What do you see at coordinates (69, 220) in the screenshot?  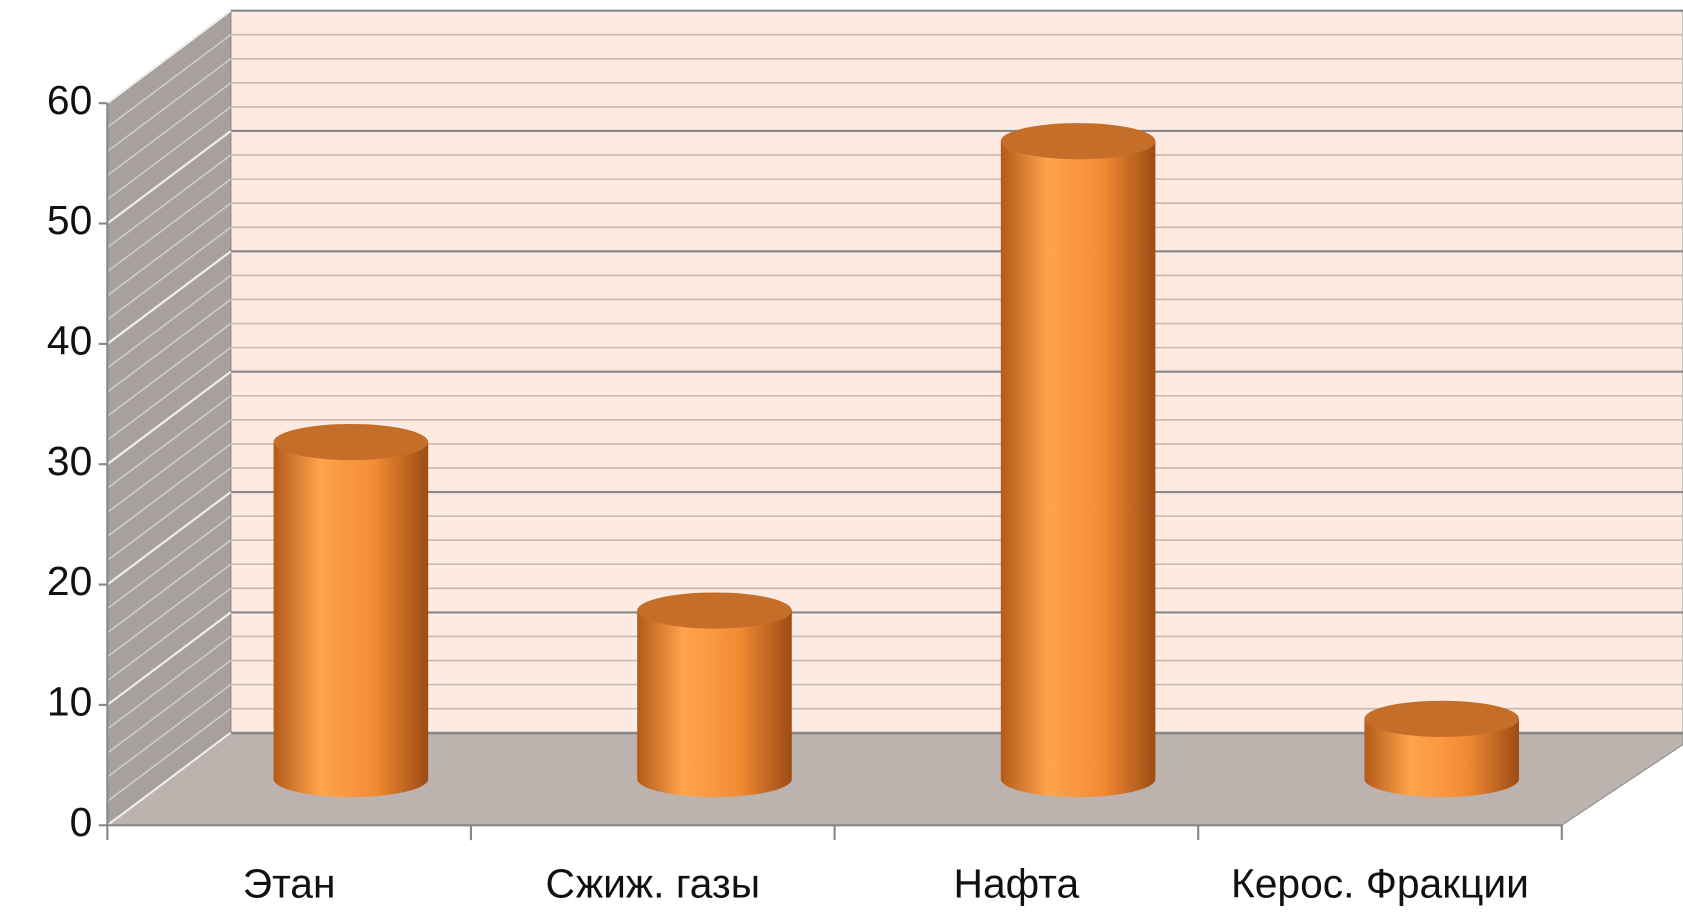 I see `y-tick-label: 50` at bounding box center [69, 220].